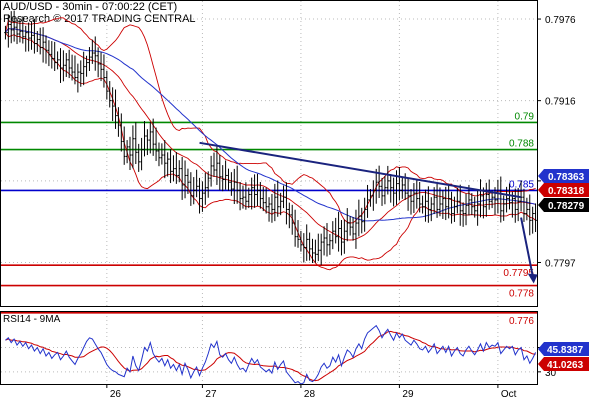 The image size is (590, 400). I want to click on time-axis: 26 27 28 29 Oct, so click(311, 392).